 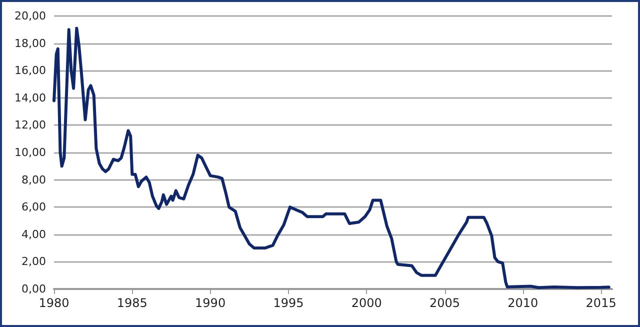 What do you see at coordinates (30, 43) in the screenshot?
I see `y-tick-label: 18,00` at bounding box center [30, 43].